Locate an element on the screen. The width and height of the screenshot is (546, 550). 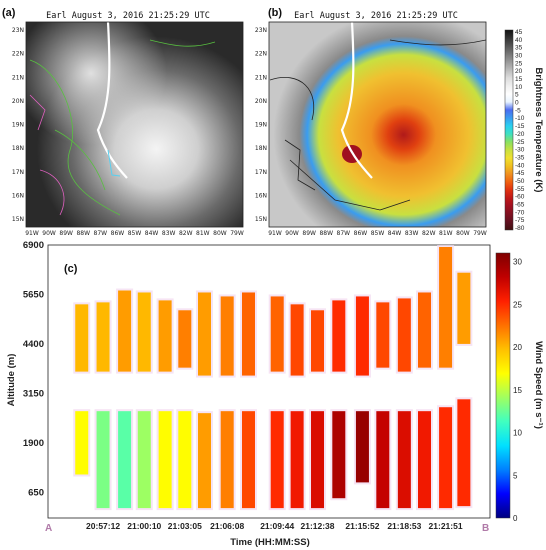
point-b-label: B is located at coordinates (485, 528).